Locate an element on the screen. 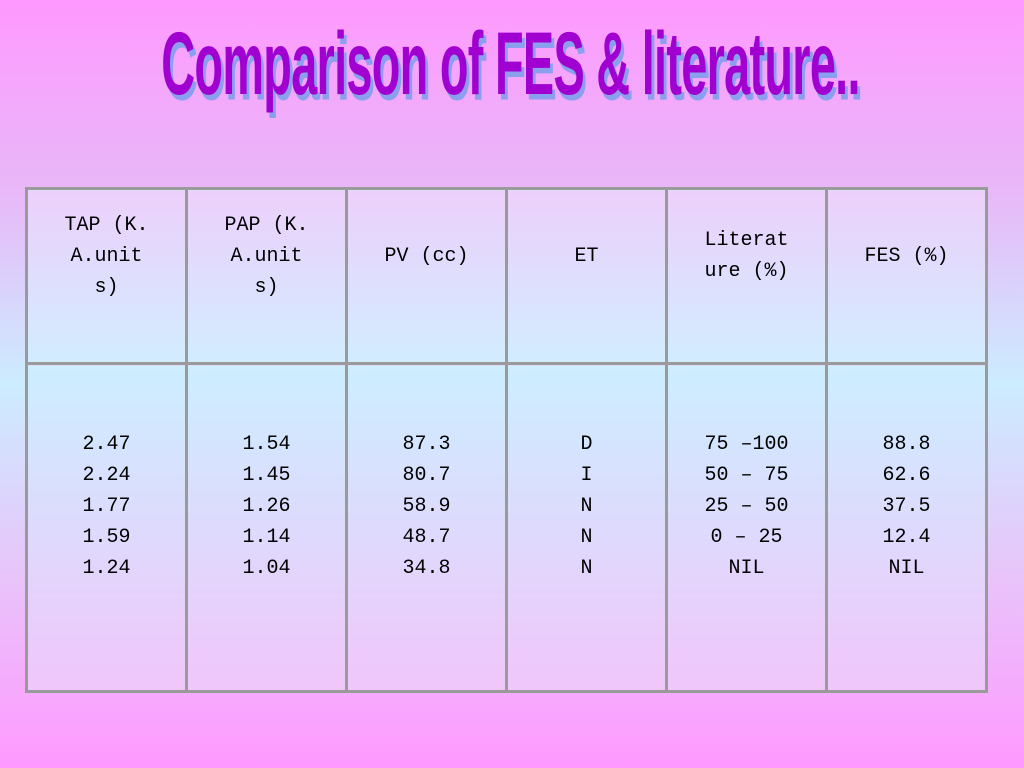 This screenshot has width=1024, height=768. cell-value: I is located at coordinates (586, 475).